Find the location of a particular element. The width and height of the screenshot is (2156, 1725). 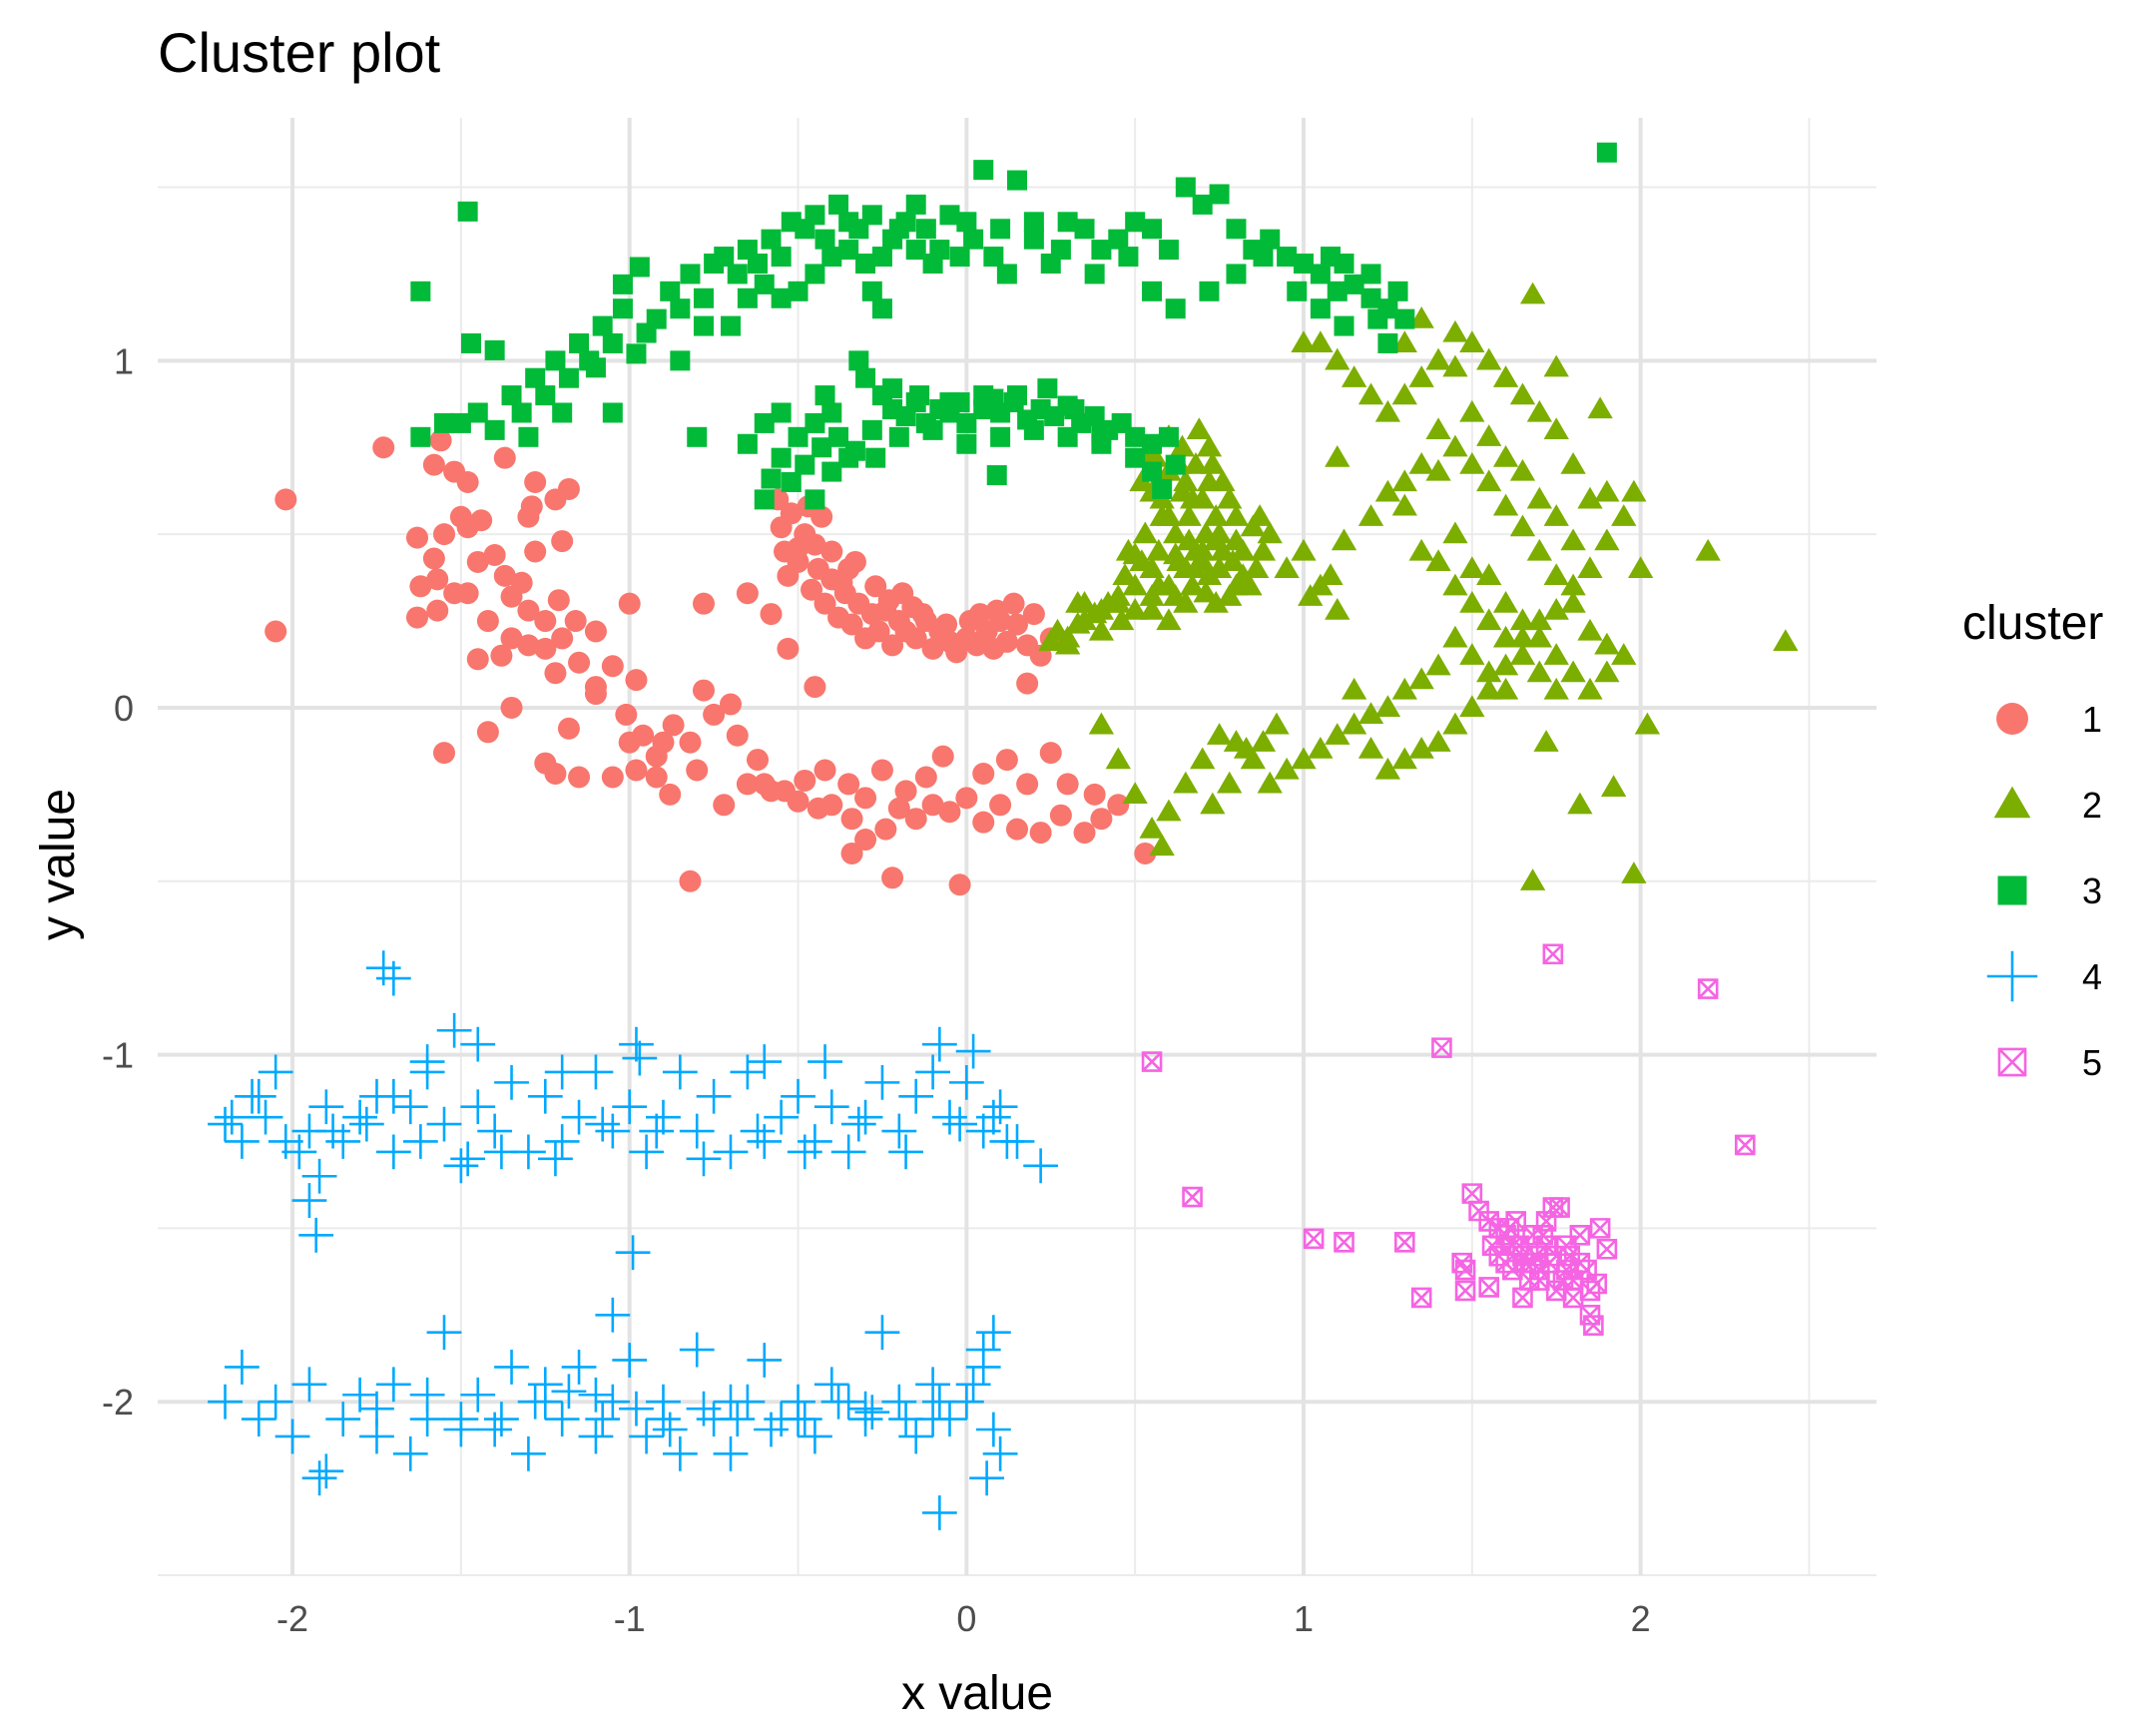

chart-title: Cluster plot is located at coordinates (299, 52).